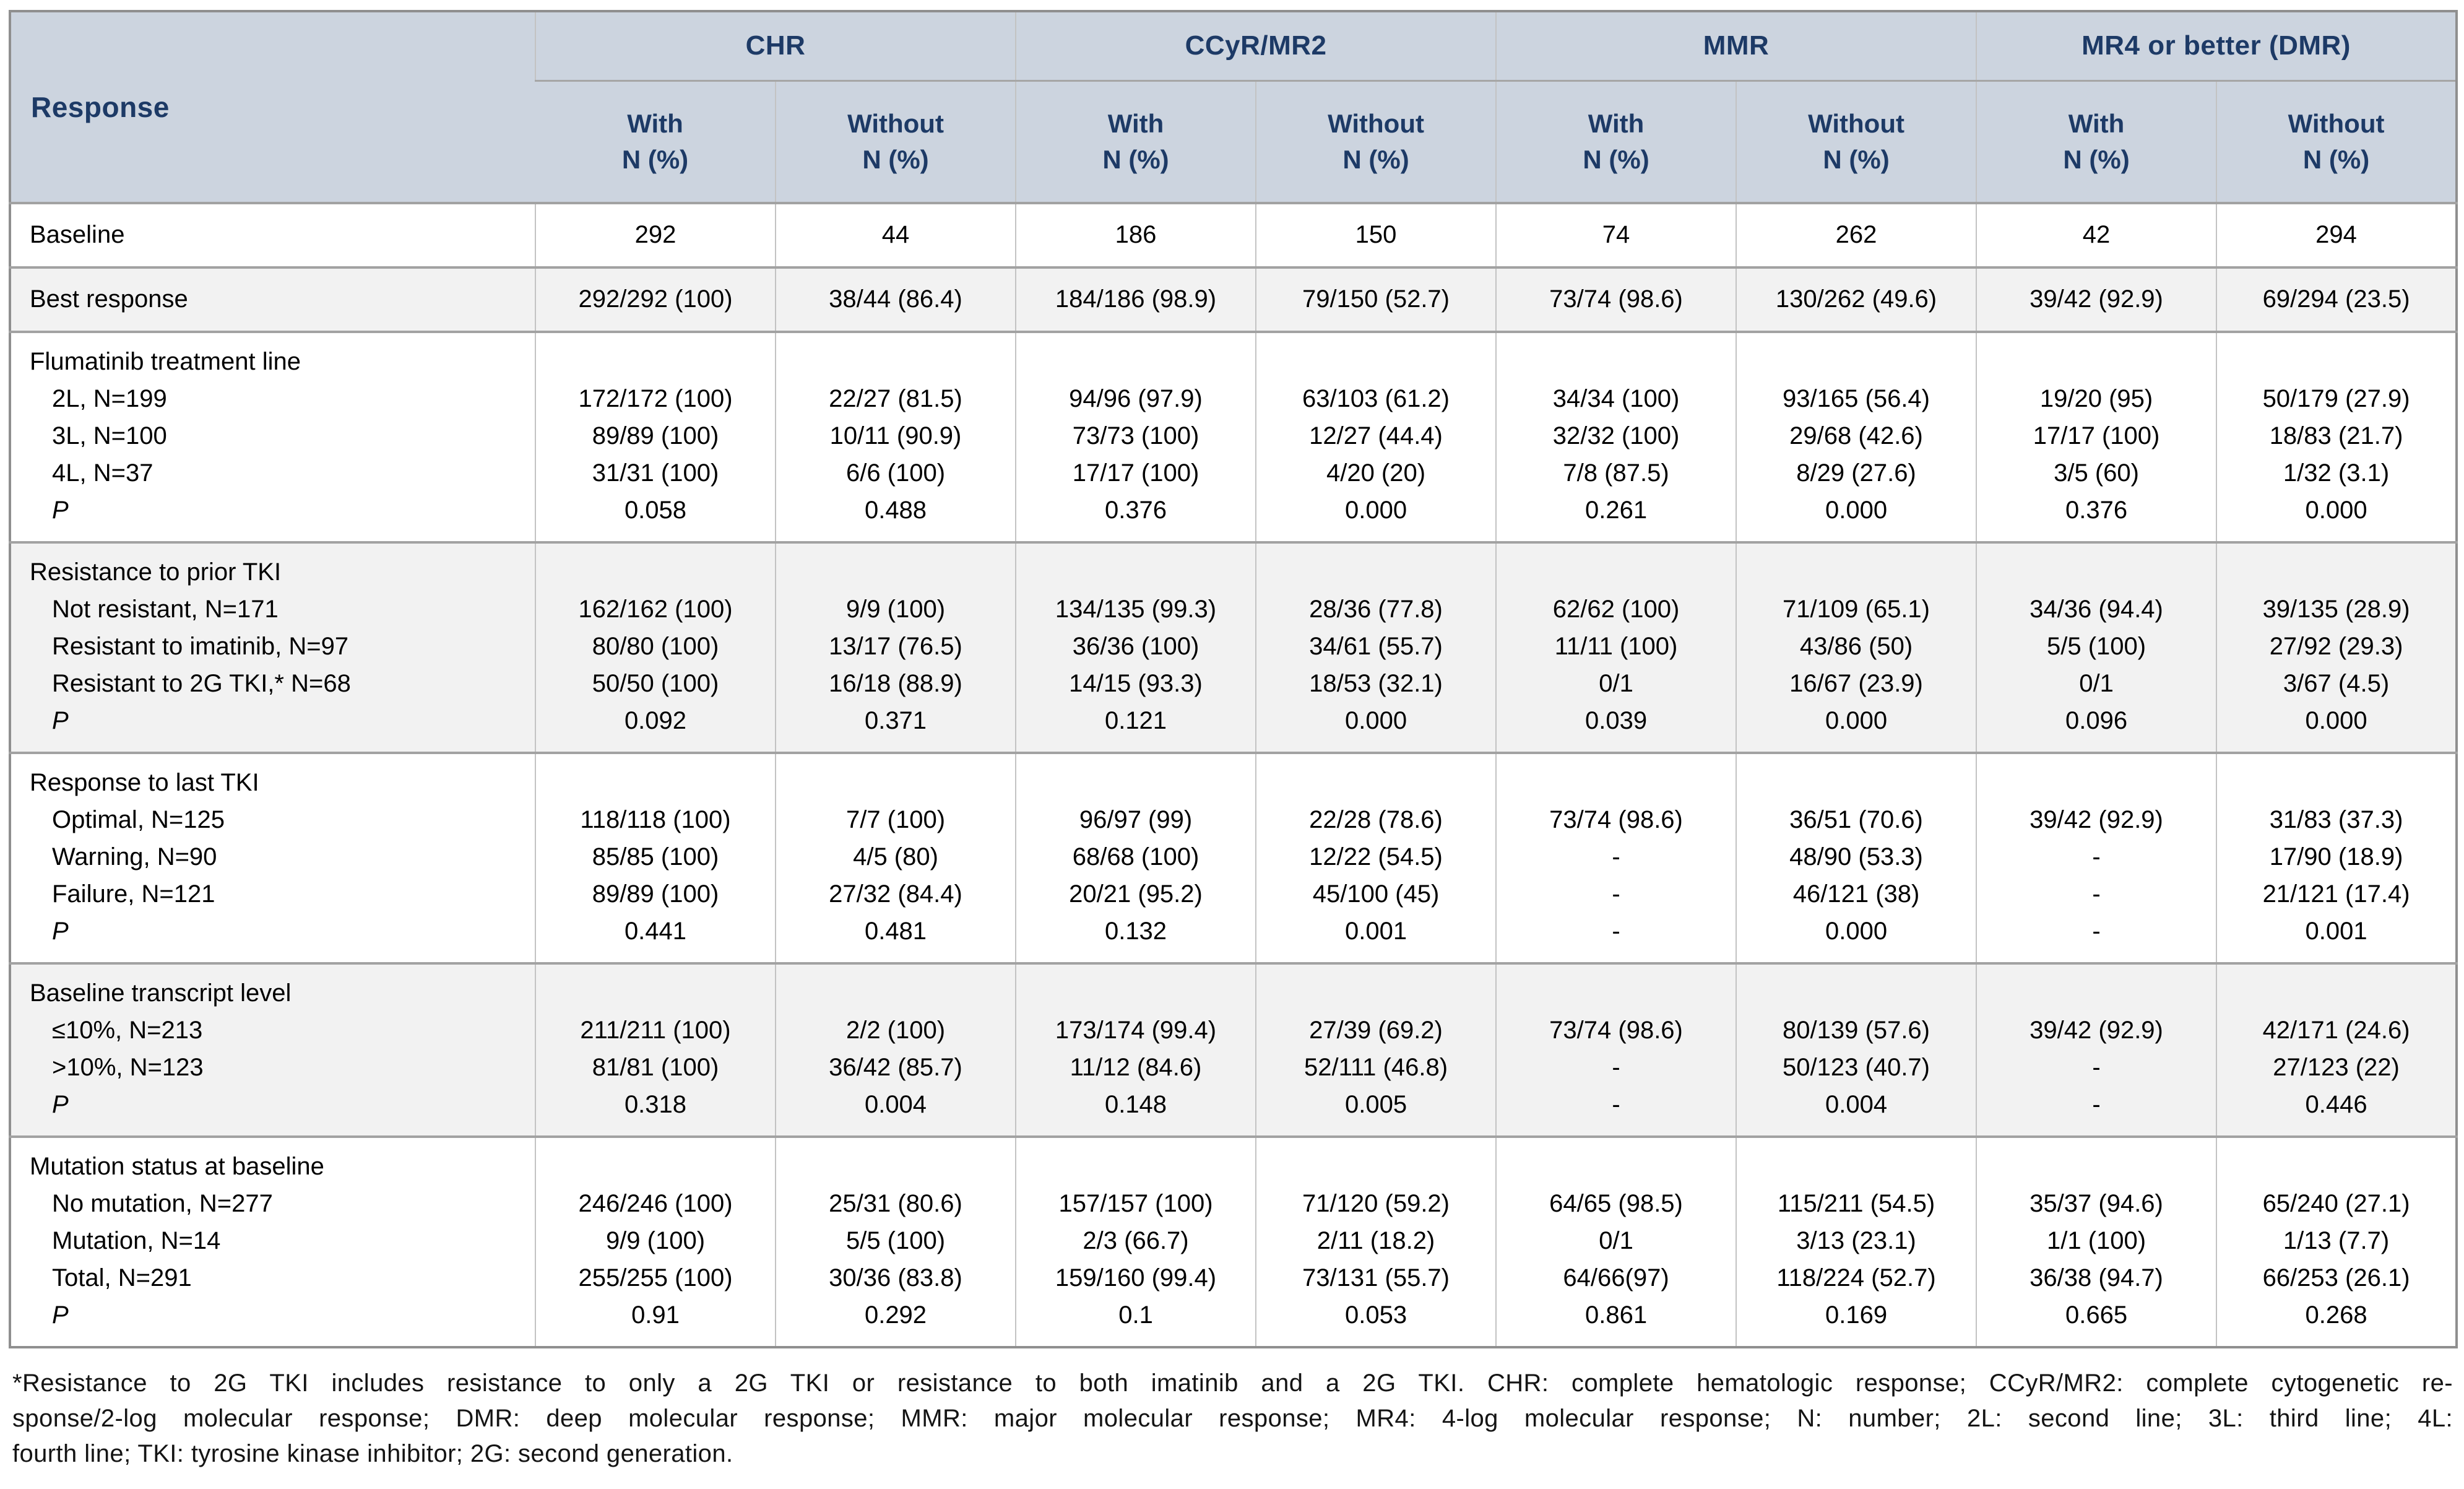 The image size is (2464, 1489). Describe the element at coordinates (1135, 235) in the screenshot. I see `data-cell: 186` at that location.